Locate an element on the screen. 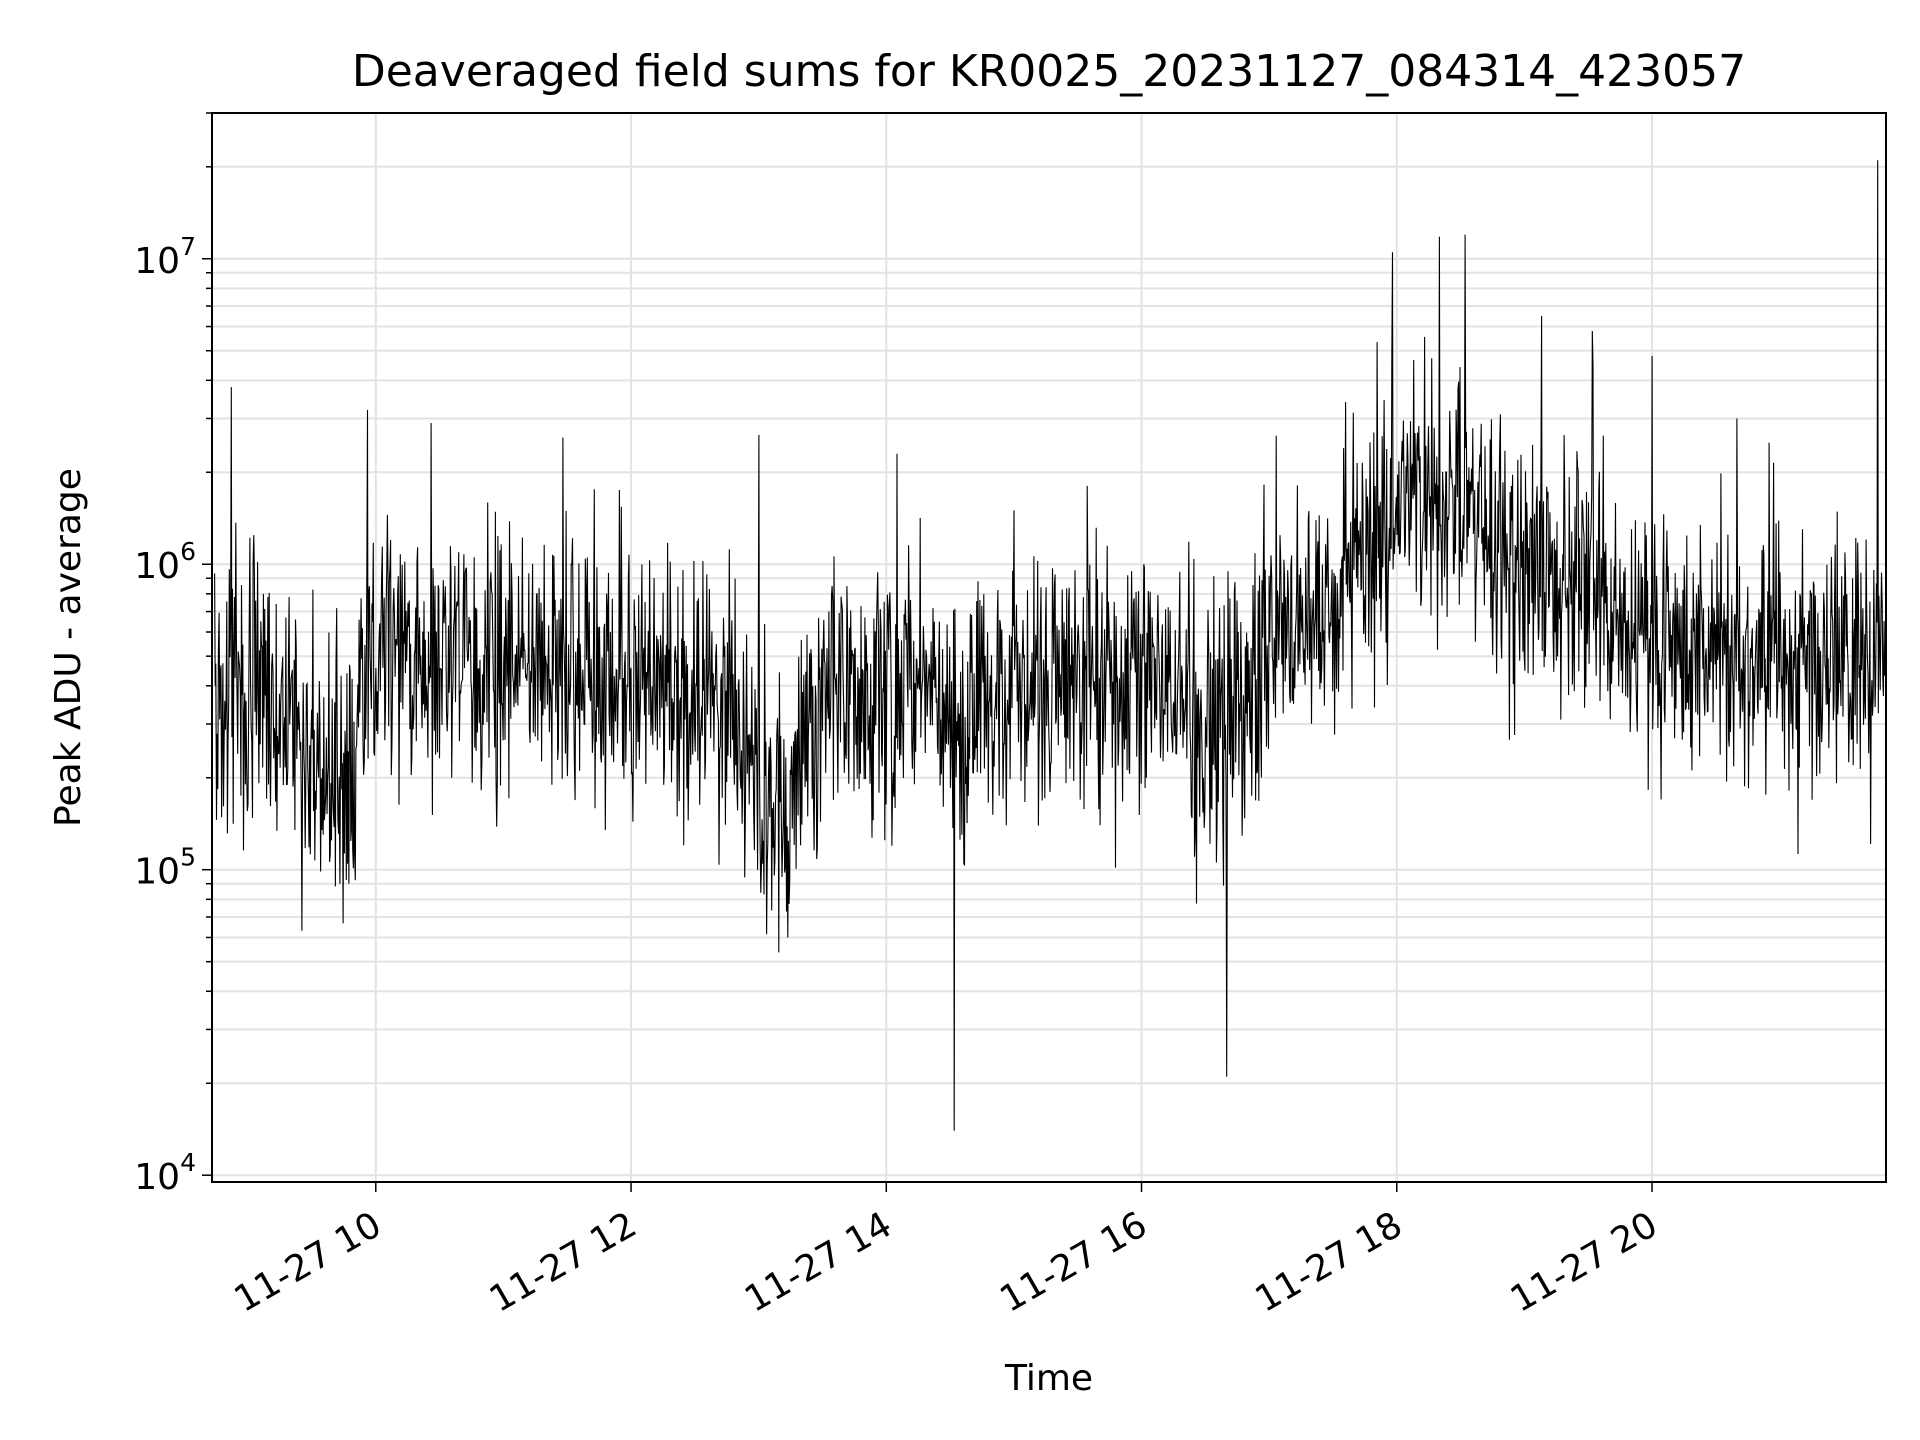 The image size is (1920, 1440). y-tick-exponent: 7 is located at coordinates (188, 246).